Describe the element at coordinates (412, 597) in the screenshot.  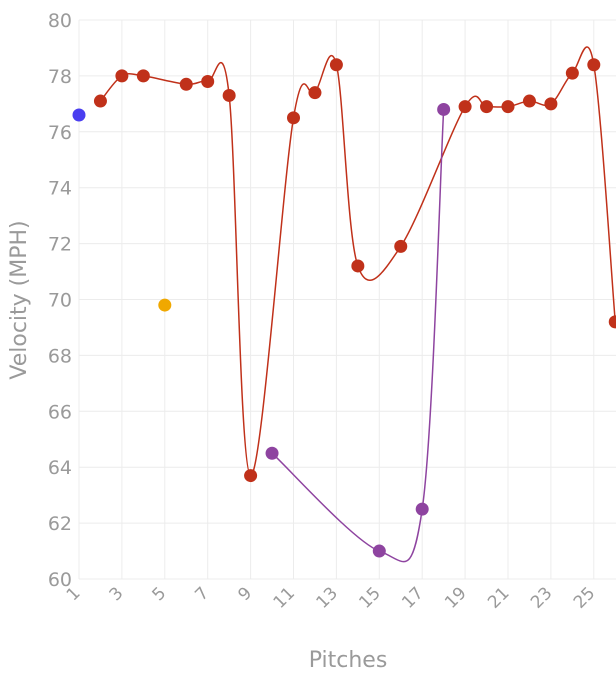
I see `x-tick-label: 17` at that location.